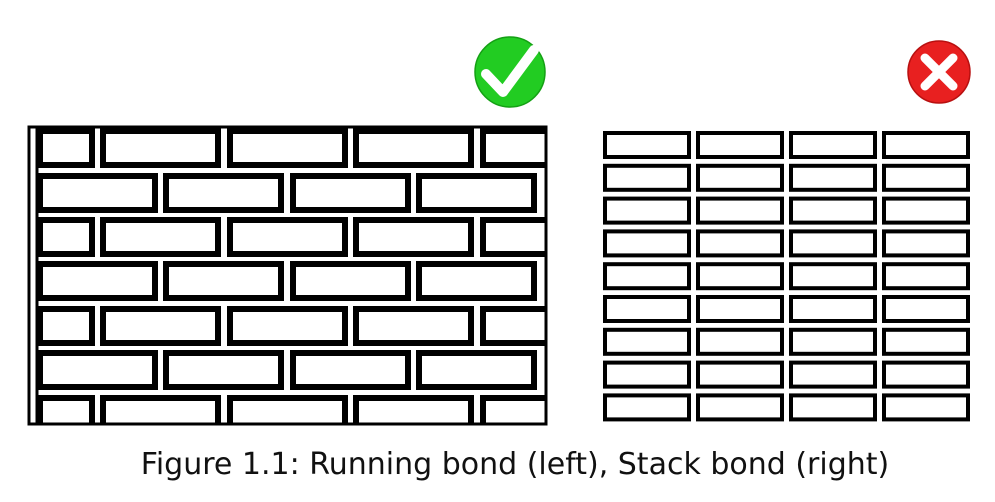 This screenshot has height=502, width=995. Describe the element at coordinates (510, 72) in the screenshot. I see `check-icon` at that location.